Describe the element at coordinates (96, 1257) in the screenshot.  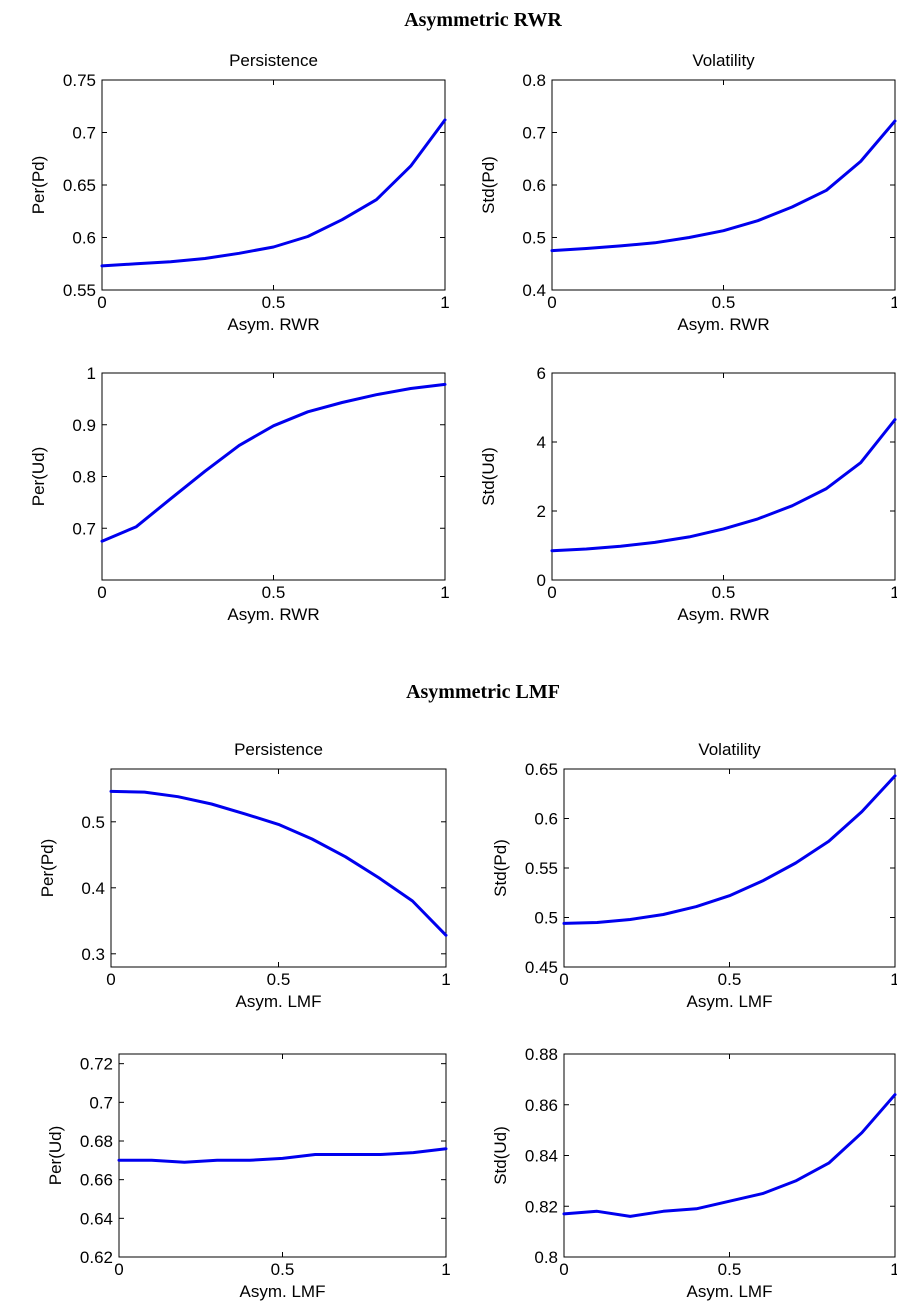
I see `y-tick-label: 0.62` at that location.